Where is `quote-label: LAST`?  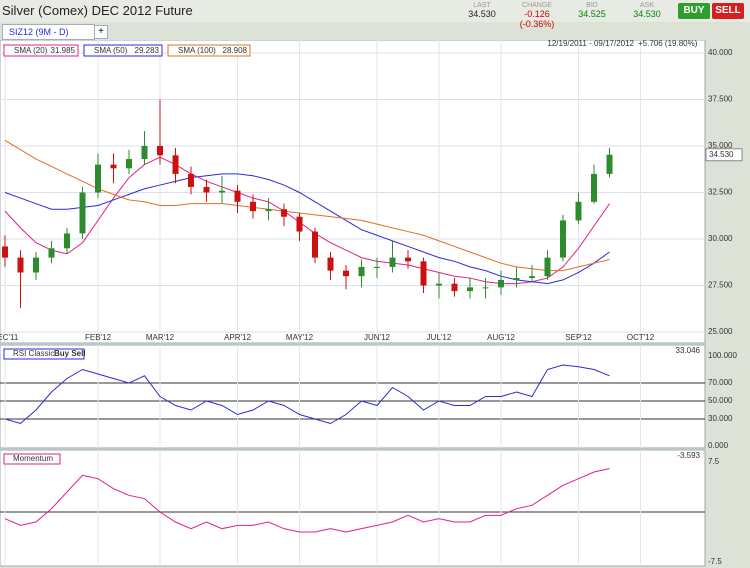
quote-label: LAST is located at coordinates (482, 5).